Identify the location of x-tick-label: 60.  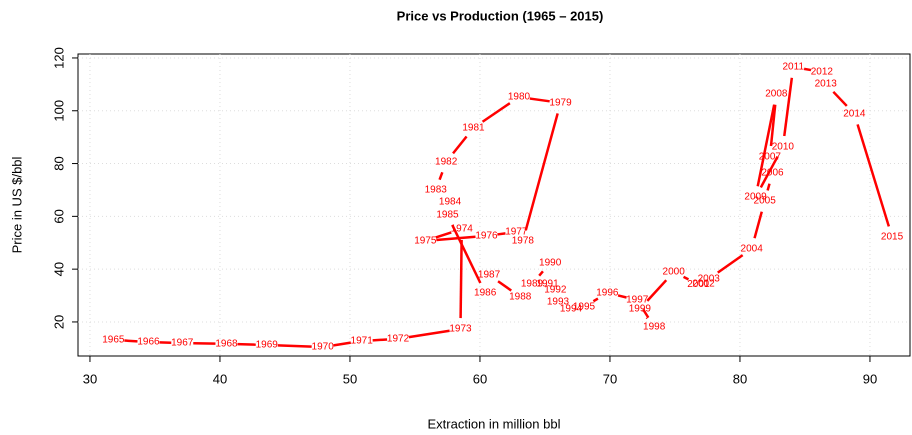
(480, 378).